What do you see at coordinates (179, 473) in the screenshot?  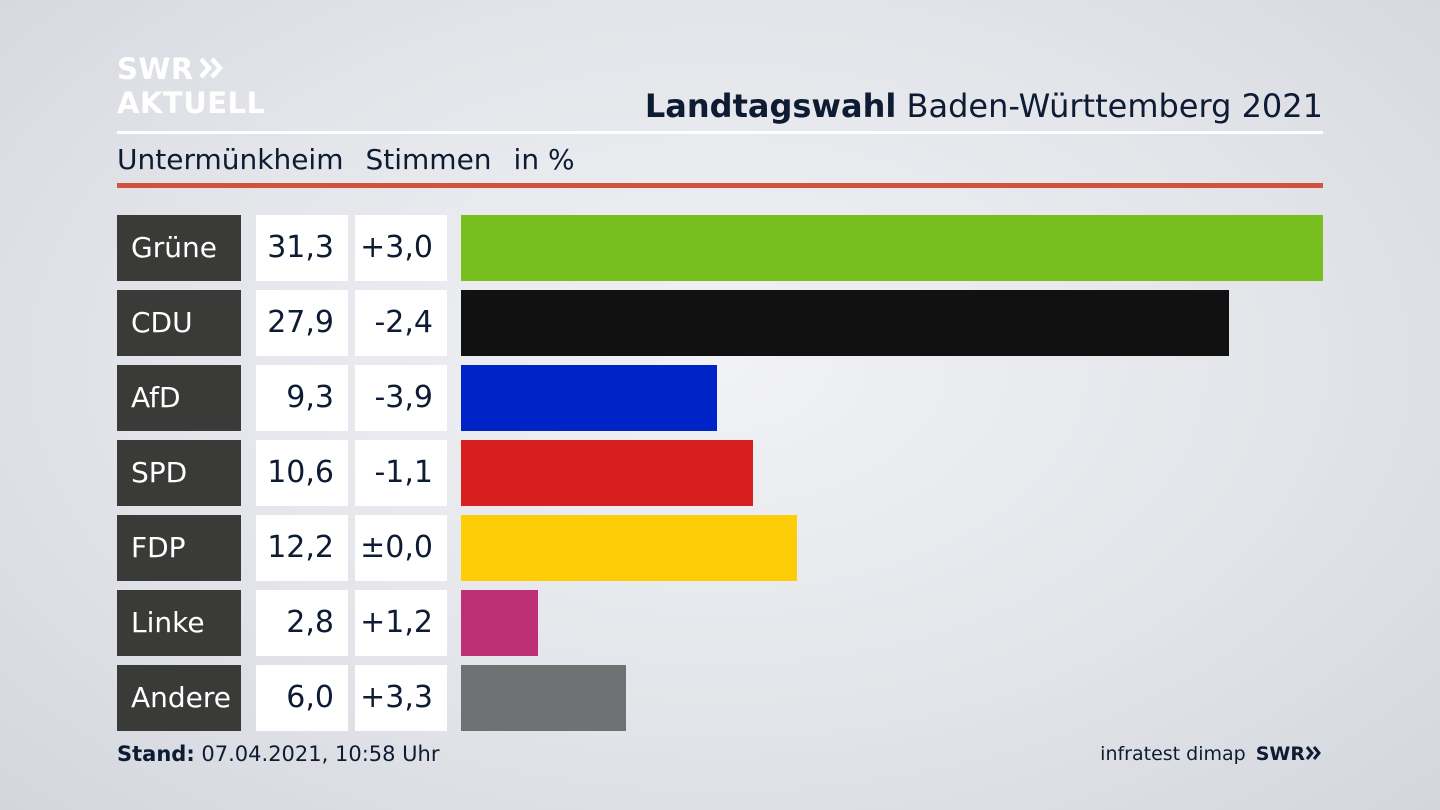 I see `party-label: SPD` at bounding box center [179, 473].